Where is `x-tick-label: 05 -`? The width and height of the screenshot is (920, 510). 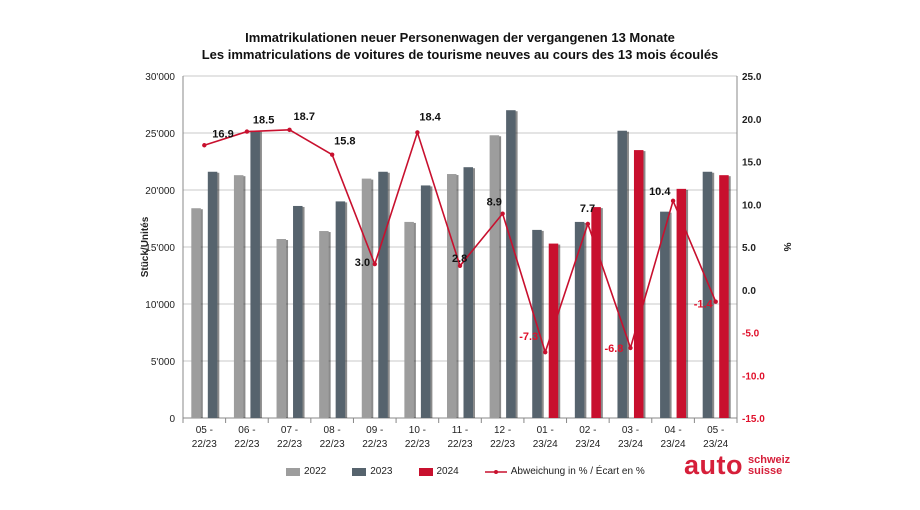 x-tick-label: 05 - is located at coordinates (715, 430).